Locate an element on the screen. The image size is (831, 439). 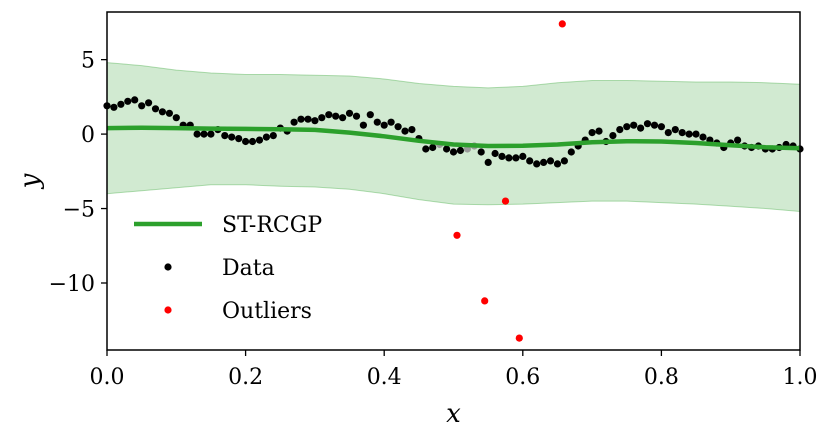
x-tick-label: 0.0 is located at coordinates (107, 377).